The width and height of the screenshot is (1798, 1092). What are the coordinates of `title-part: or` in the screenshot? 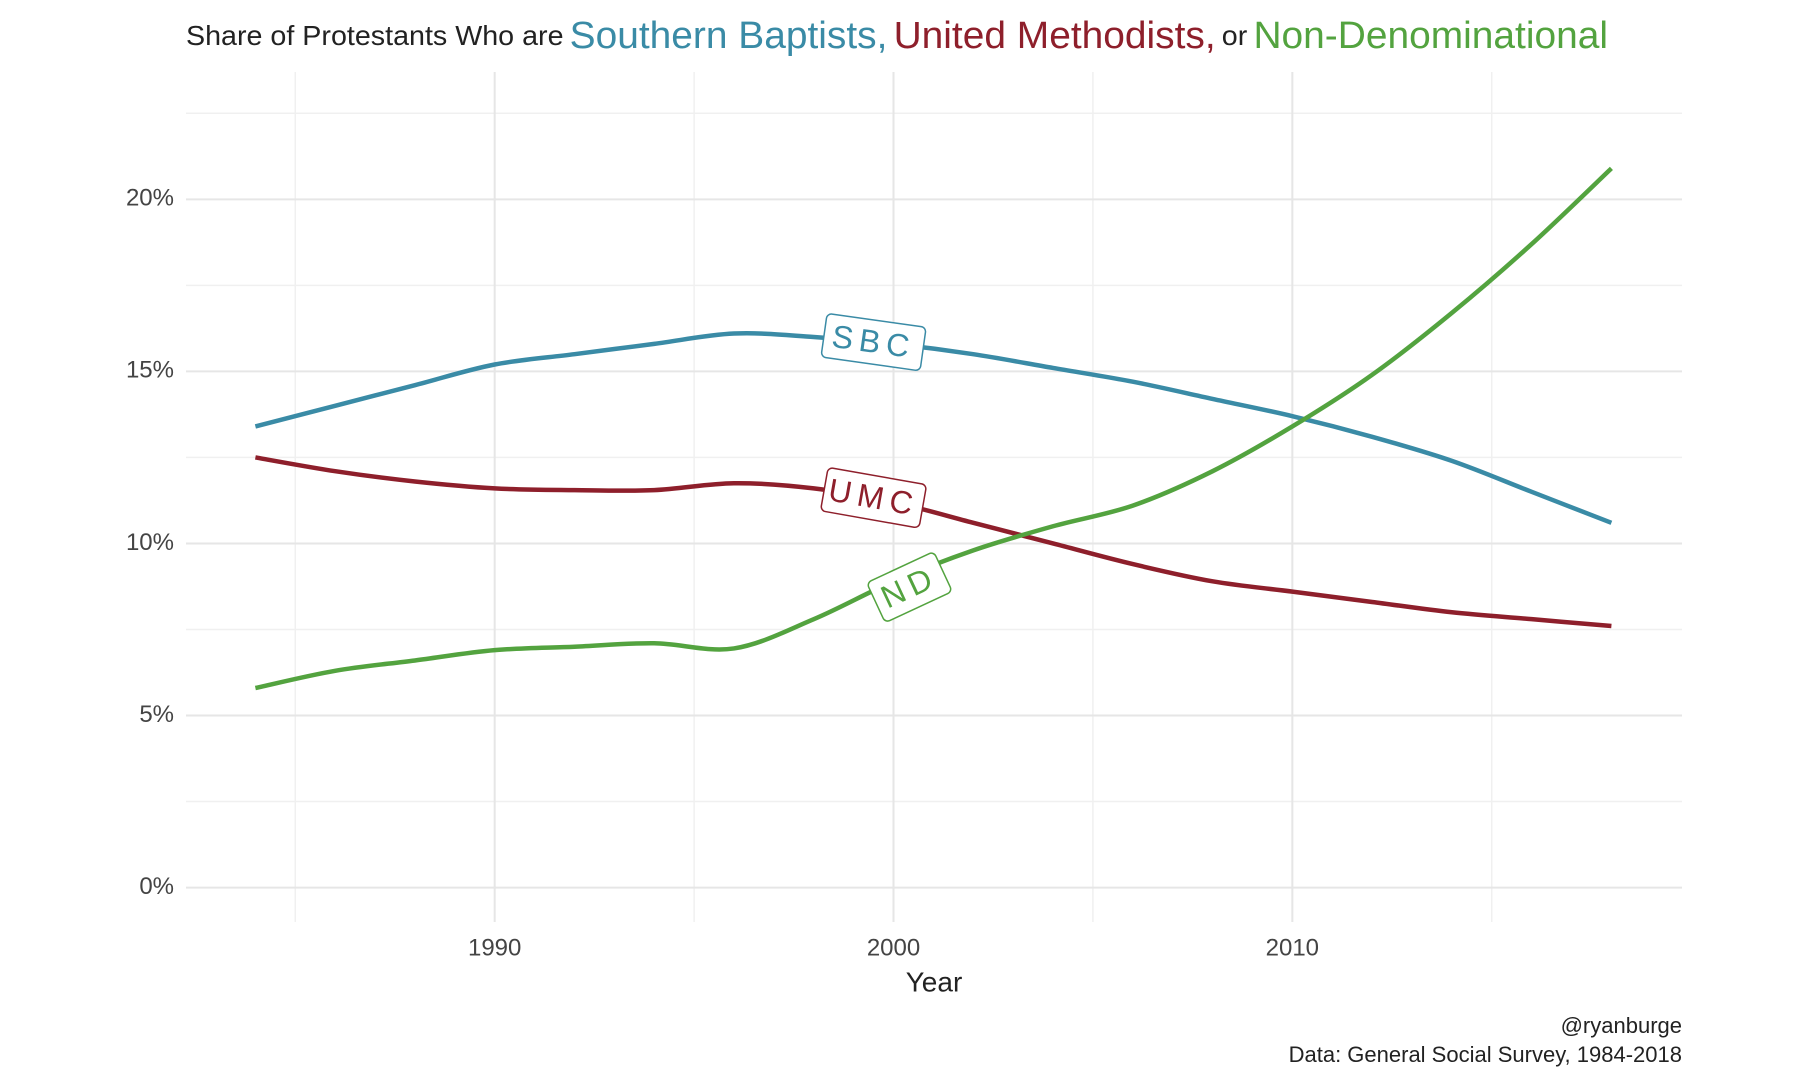 It's located at (1234, 35).